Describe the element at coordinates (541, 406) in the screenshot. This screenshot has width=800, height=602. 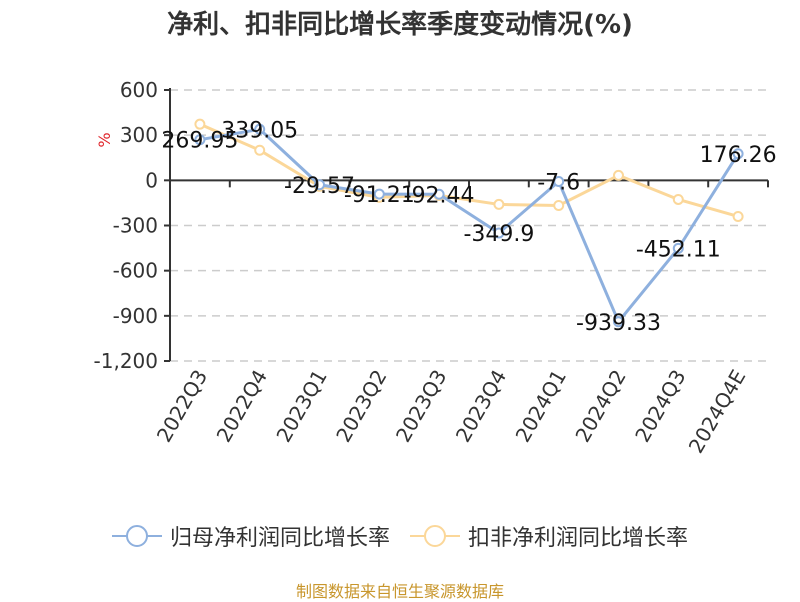
I see `svg-text: 2024Q1` at that location.